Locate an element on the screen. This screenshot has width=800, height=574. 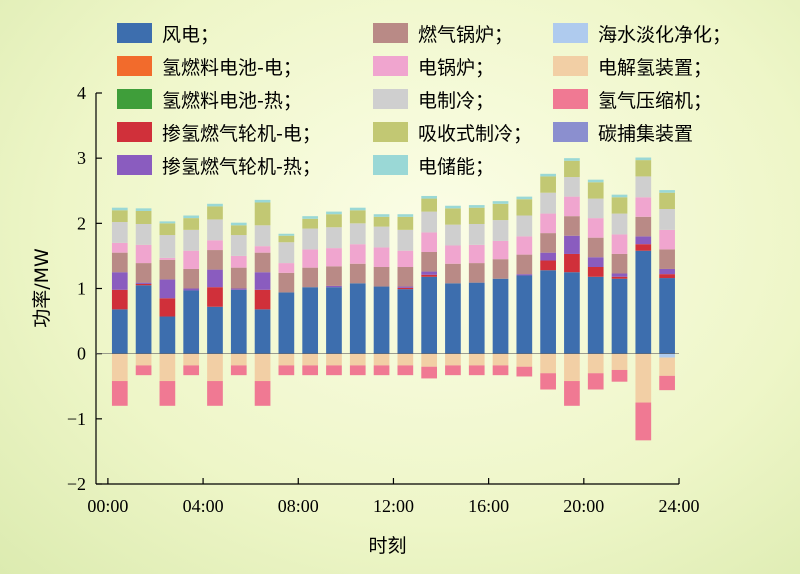
legend-label: 氢燃料电池-电； is located at coordinates (232, 68).